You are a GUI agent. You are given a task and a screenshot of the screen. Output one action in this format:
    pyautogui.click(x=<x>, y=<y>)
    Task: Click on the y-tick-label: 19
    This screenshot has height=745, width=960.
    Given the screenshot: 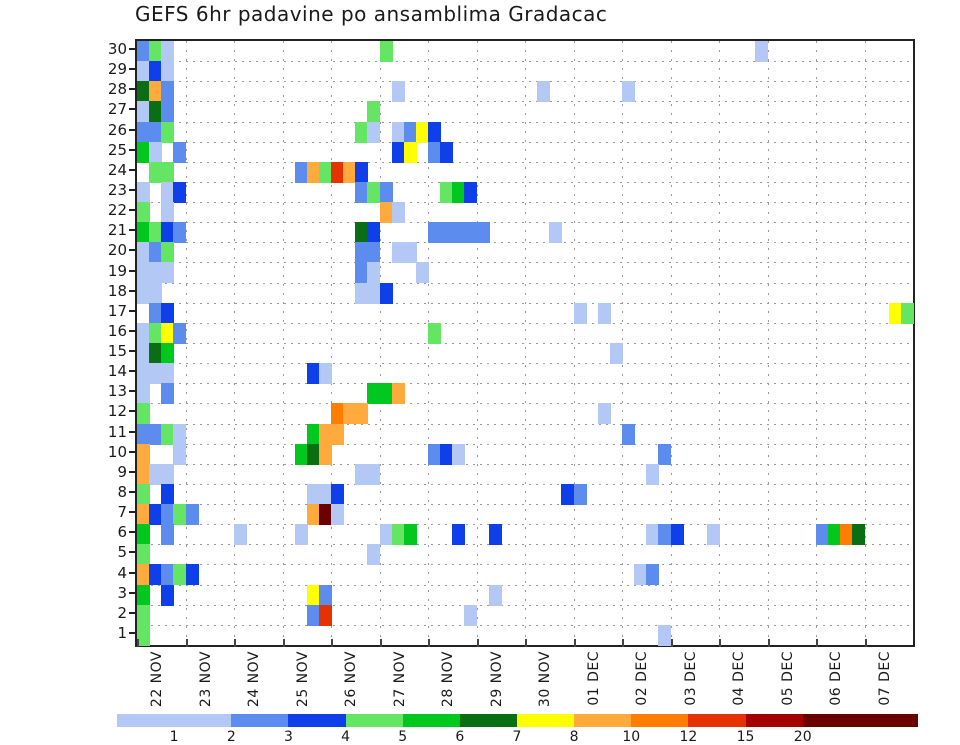 What is the action you would take?
    pyautogui.click(x=117, y=270)
    